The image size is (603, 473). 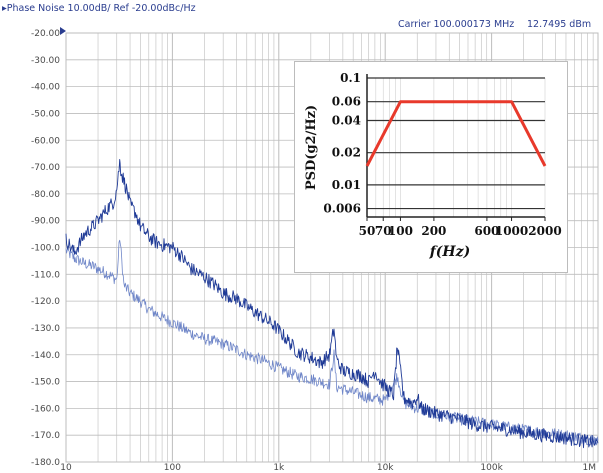 I want to click on inset-x-tick-label: 600, so click(x=486, y=231).